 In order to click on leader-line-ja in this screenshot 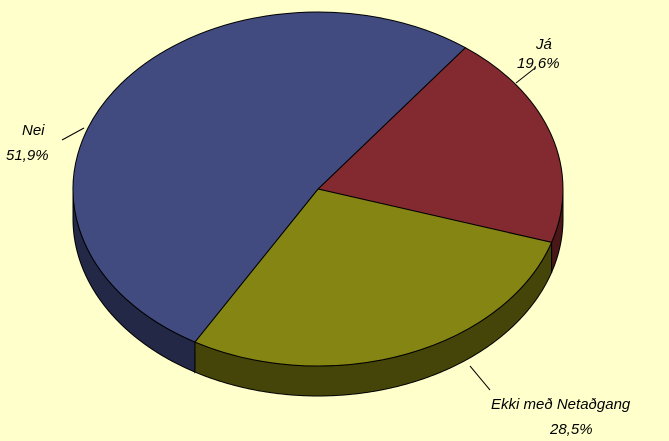, I will do `click(525, 75)`.